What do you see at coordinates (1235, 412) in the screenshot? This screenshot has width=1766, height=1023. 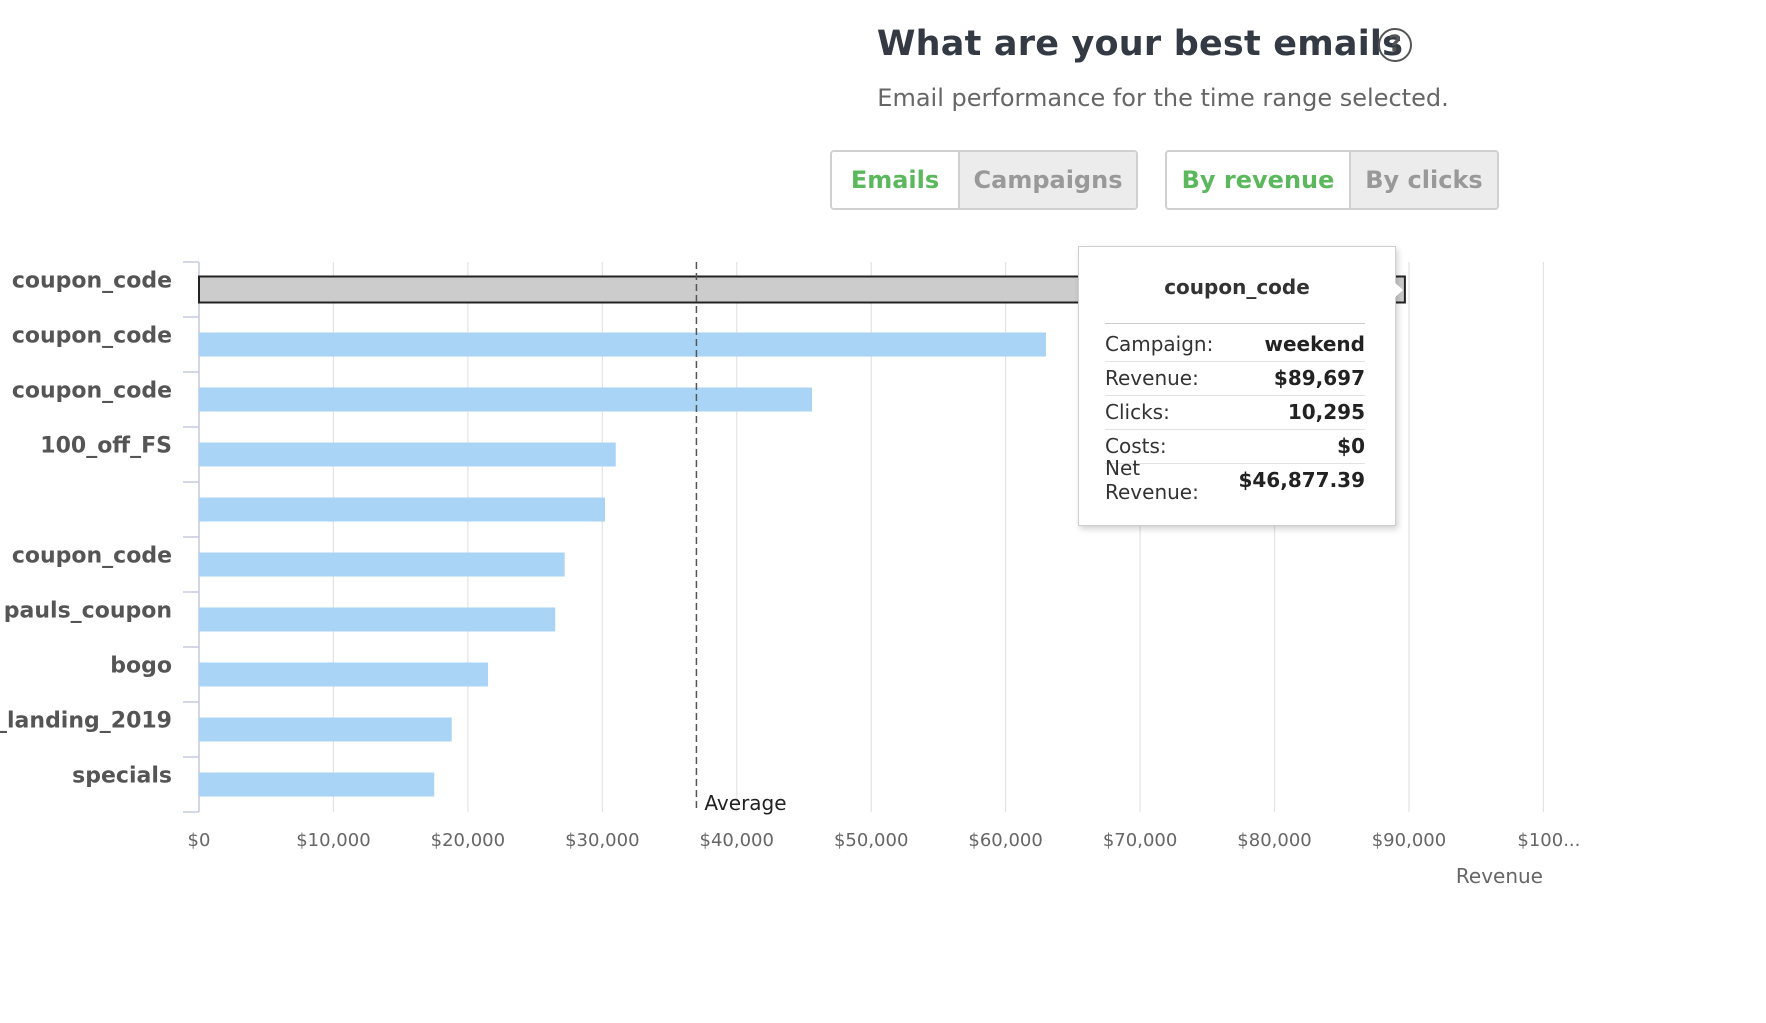 I see `tooltip-row-clicks: Clicks: 10,295` at bounding box center [1235, 412].